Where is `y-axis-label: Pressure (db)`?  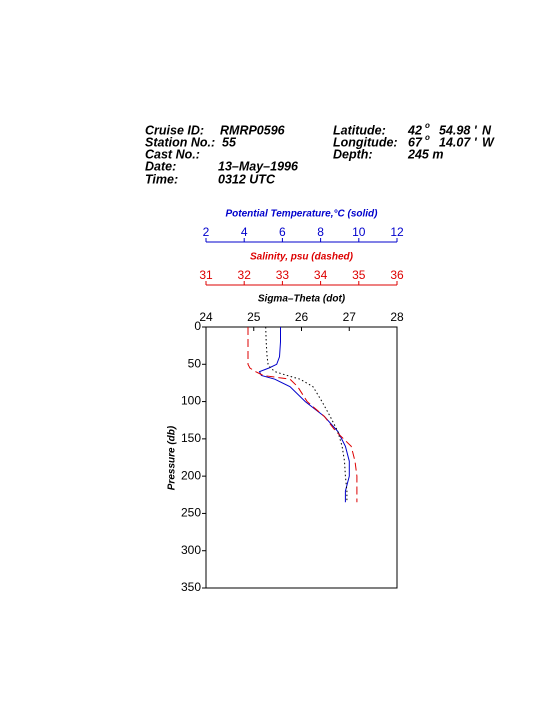 y-axis-label: Pressure (db) is located at coordinates (172, 457).